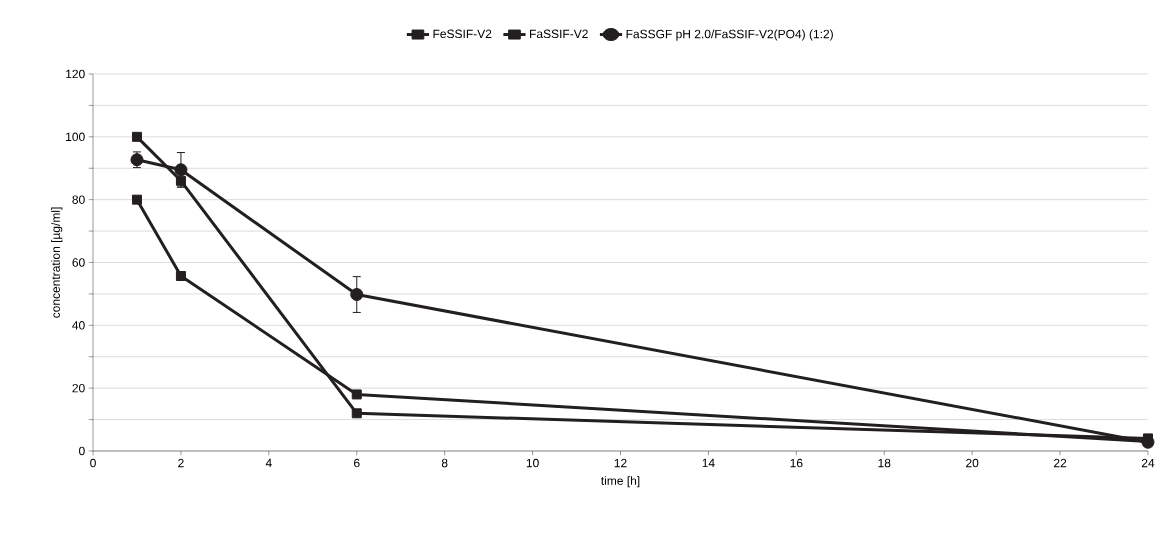 This screenshot has width=1162, height=535. What do you see at coordinates (1148, 463) in the screenshot?
I see `x-tick-label: 24` at bounding box center [1148, 463].